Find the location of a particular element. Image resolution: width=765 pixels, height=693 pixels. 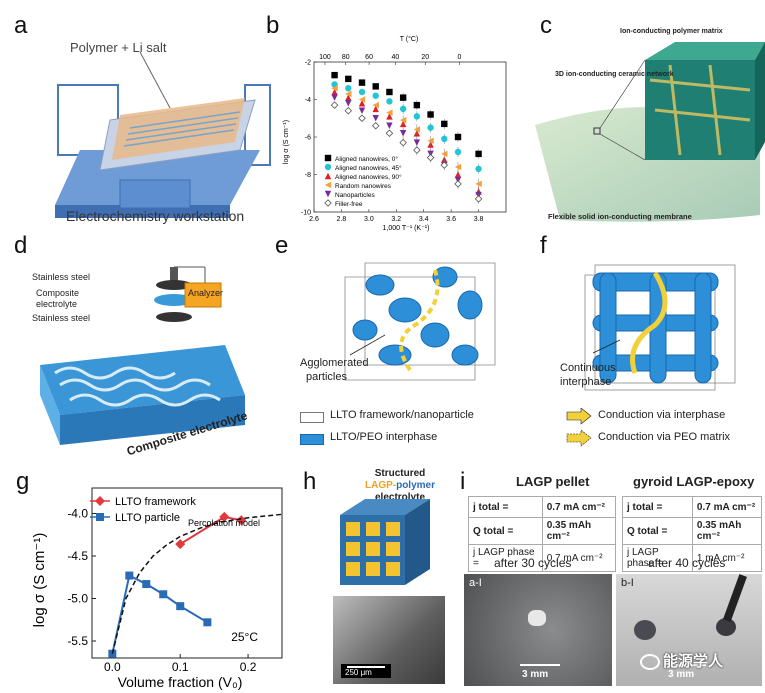

b-ytick-label: -8 is located at coordinates (308, 175).